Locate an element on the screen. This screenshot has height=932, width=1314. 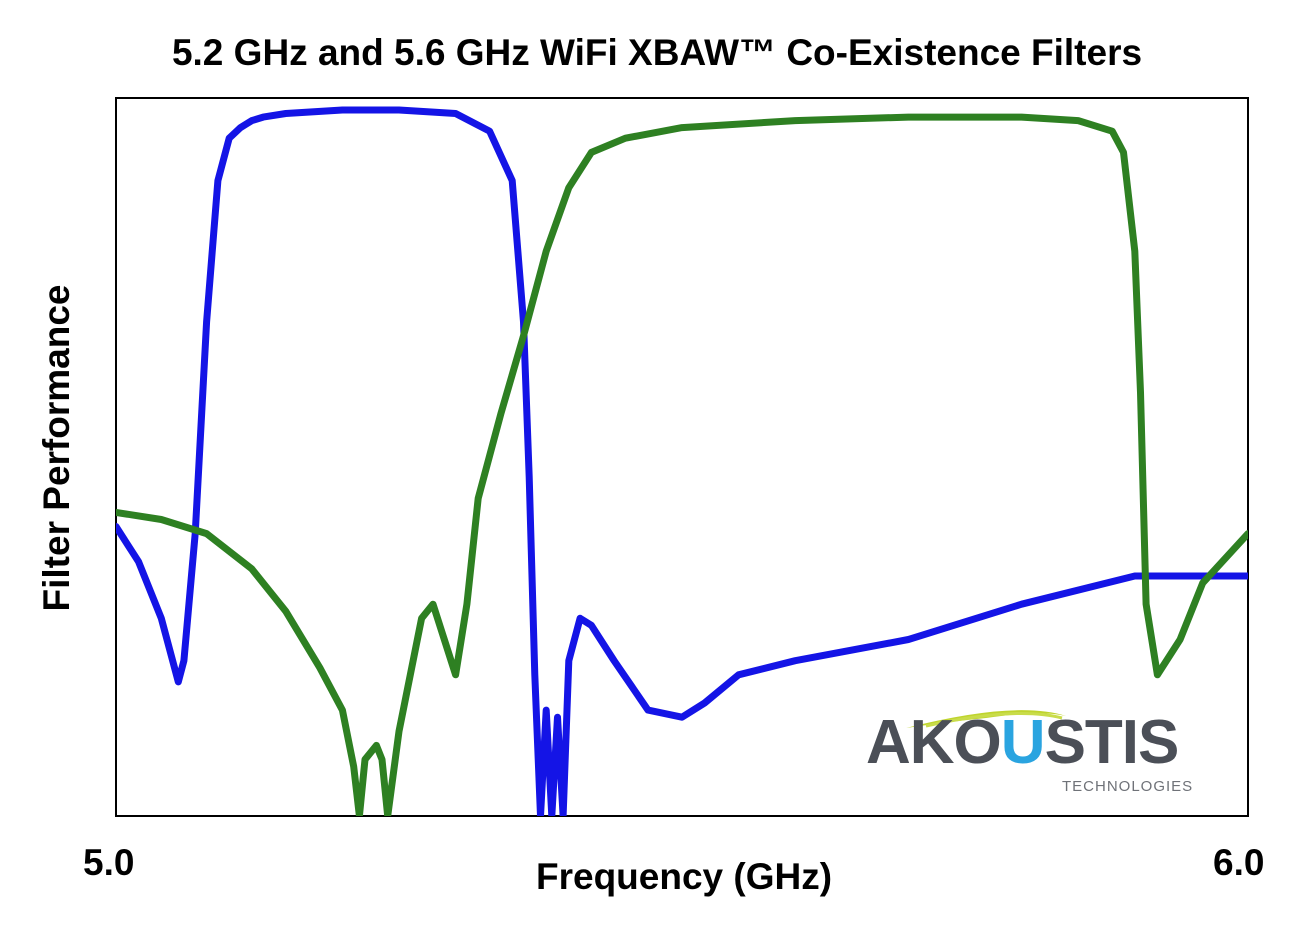
akoustis-logo: AKOUSTIS TECHNOLOGIES is located at coordinates (1042, 750).